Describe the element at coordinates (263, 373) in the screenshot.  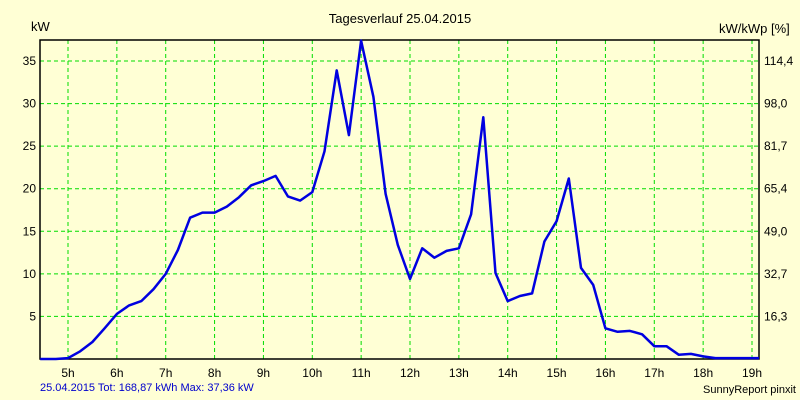
I see `x-tick-label: 9h` at that location.